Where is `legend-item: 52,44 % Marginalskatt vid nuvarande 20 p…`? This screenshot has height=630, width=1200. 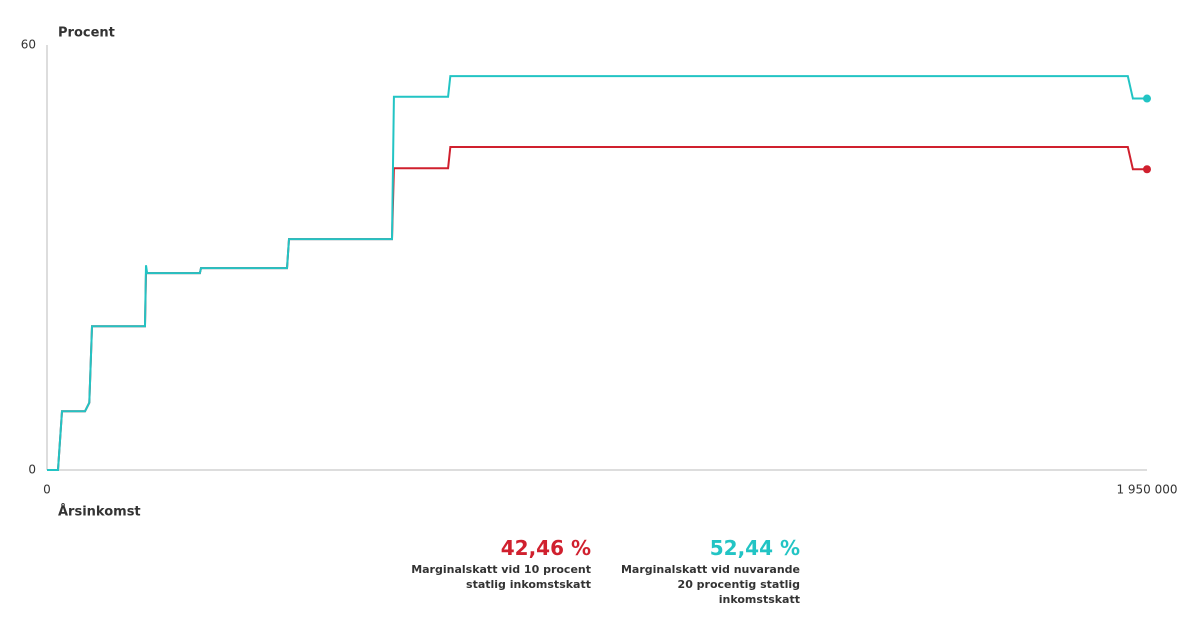
legend-item: 52,44 % Marginalskatt vid nuvarande 20 p… is located at coordinates (705, 571).